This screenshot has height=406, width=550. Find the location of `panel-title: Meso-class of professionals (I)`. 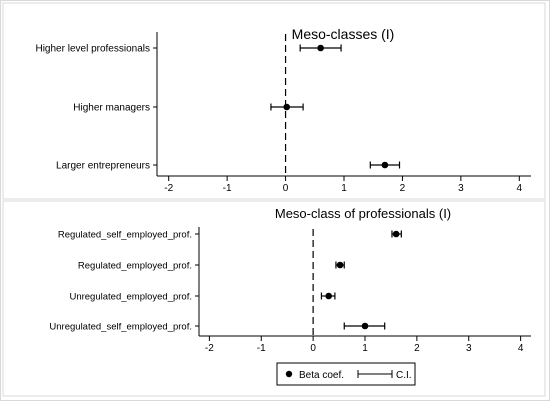

panel-title: Meso-class of professionals (I) is located at coordinates (363, 213).